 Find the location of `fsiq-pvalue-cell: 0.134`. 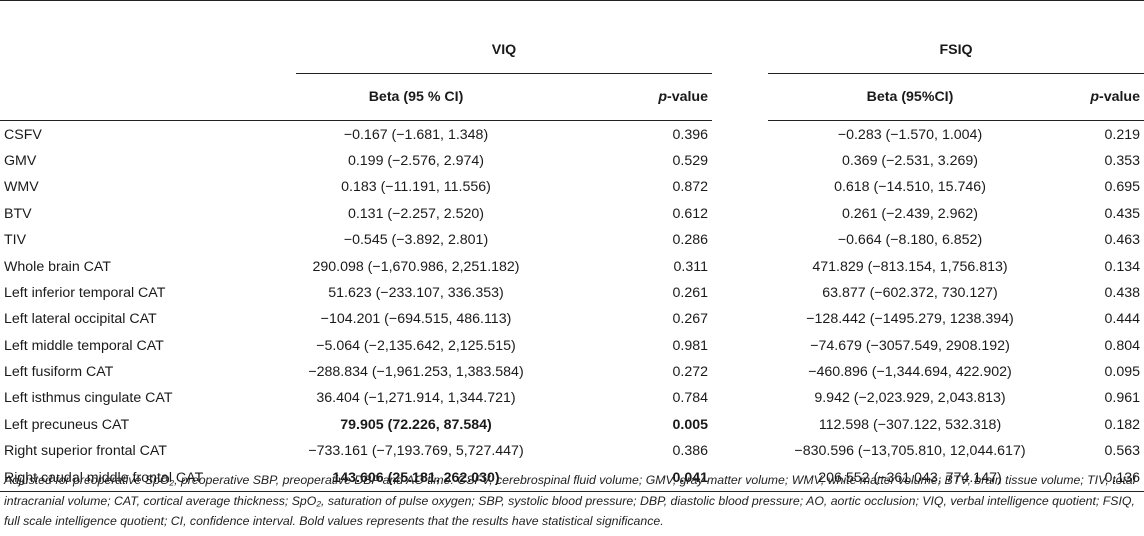

fsiq-pvalue-cell: 0.134 is located at coordinates (1122, 266).